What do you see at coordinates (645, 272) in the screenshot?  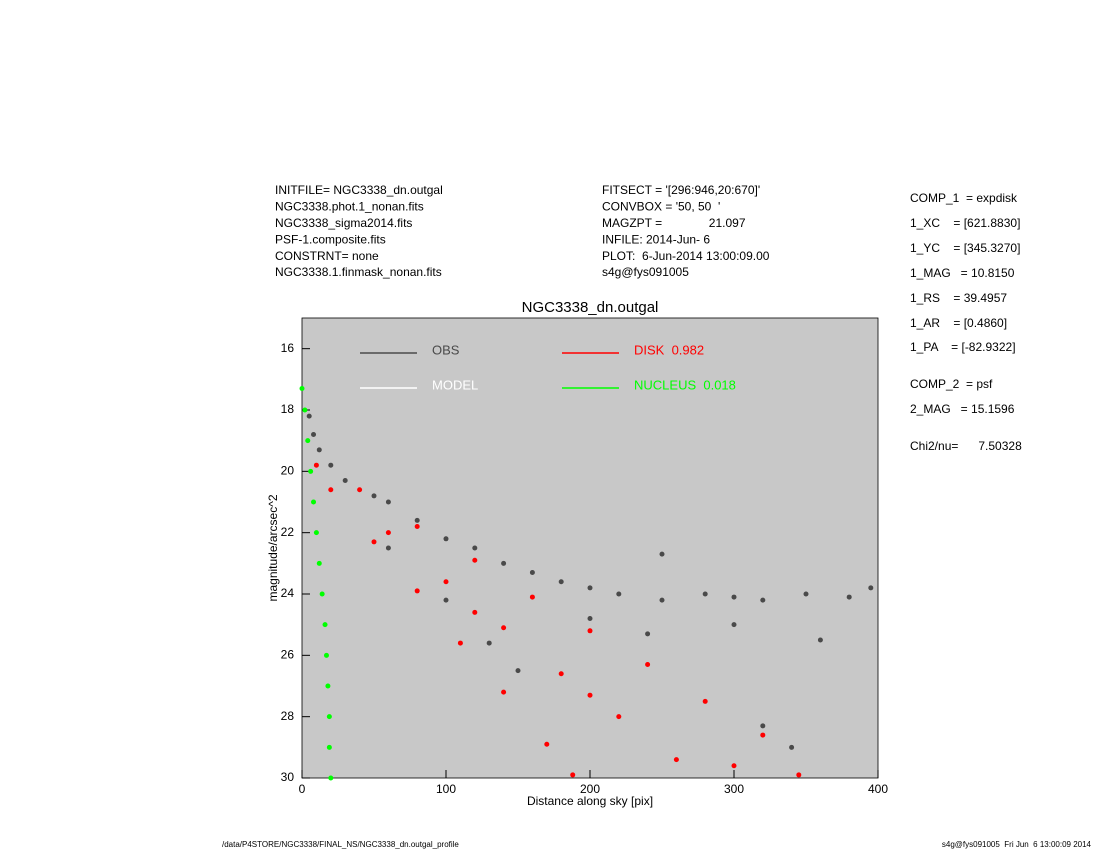 I see `header-line: s4g@fys091005` at bounding box center [645, 272].